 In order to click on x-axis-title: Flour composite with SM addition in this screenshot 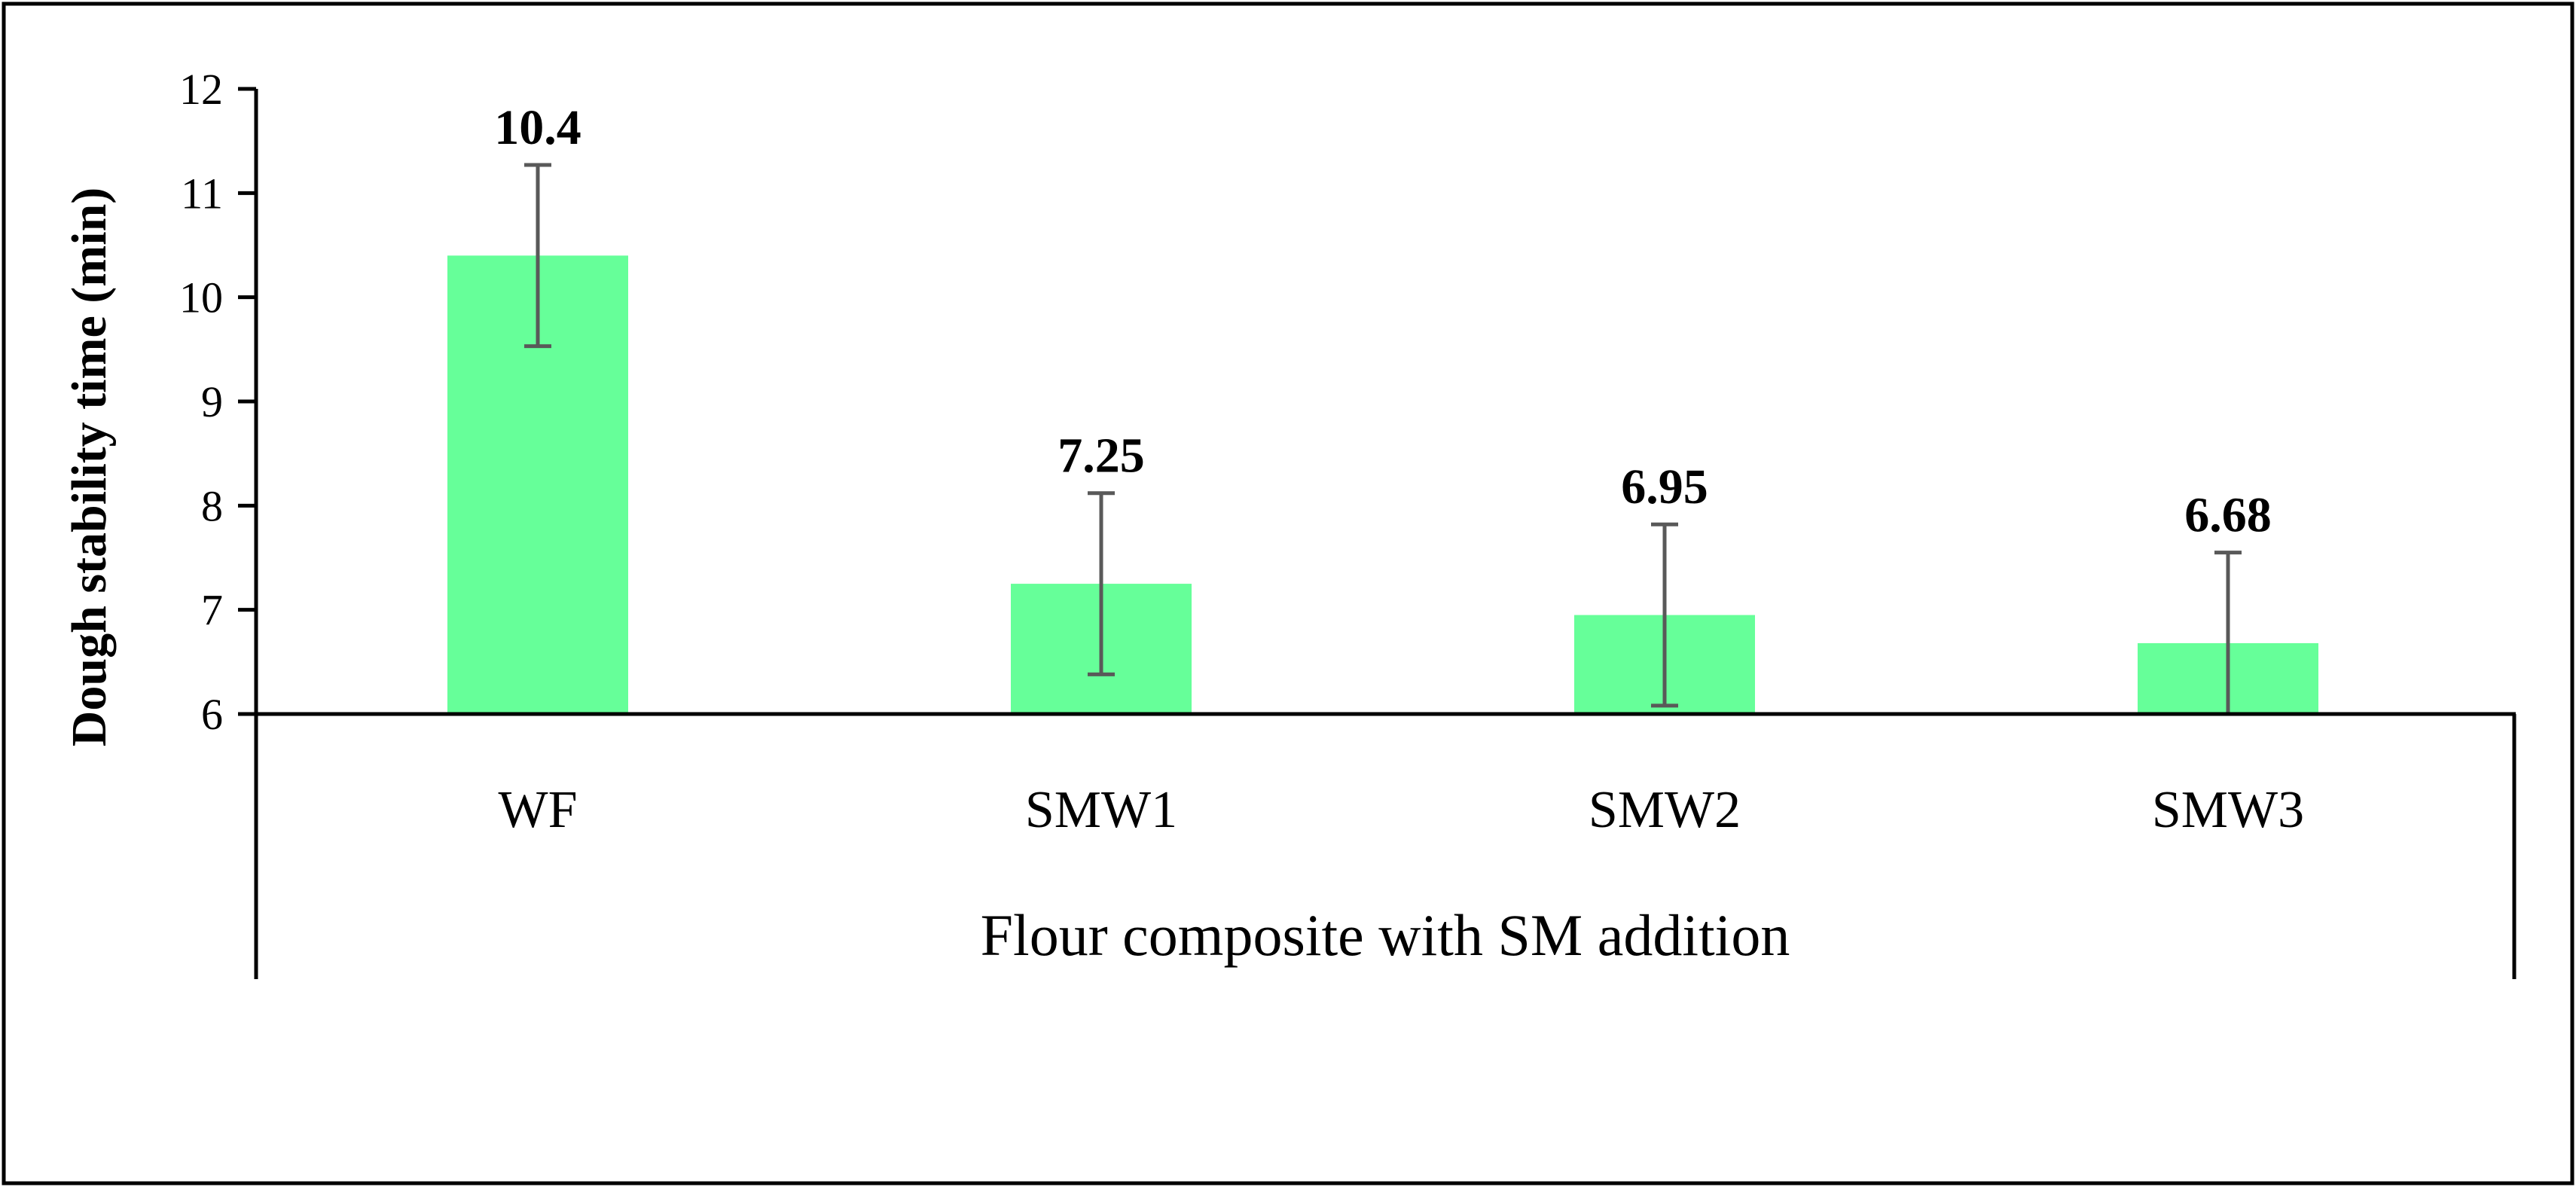, I will do `click(1386, 935)`.